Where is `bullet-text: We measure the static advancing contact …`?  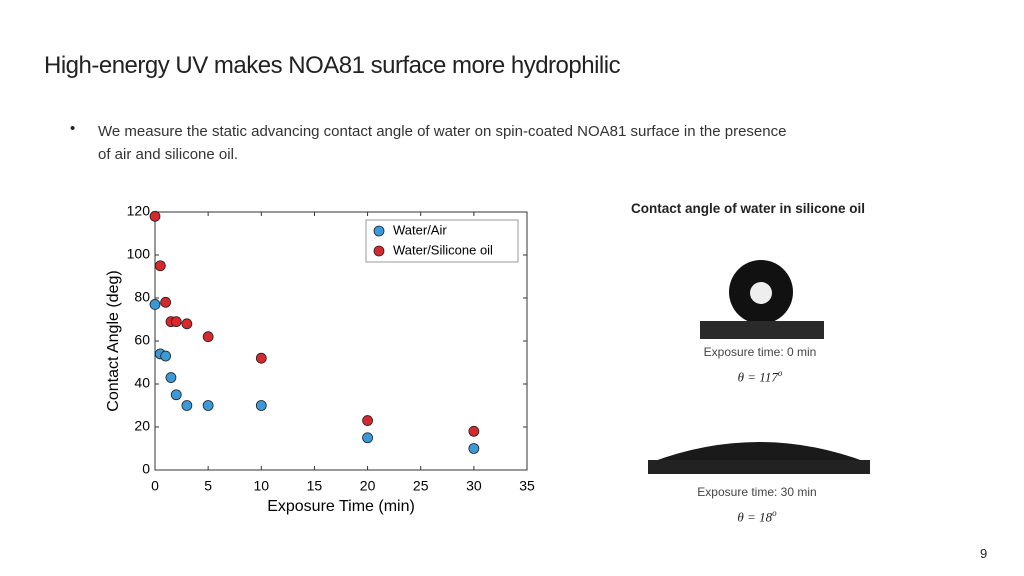 bullet-text: We measure the static advancing contact … is located at coordinates (442, 143).